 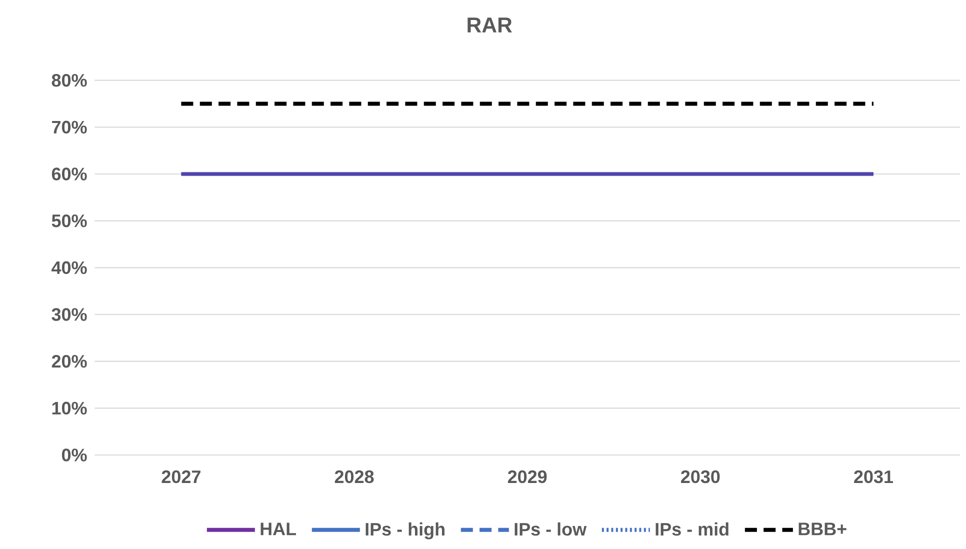 What do you see at coordinates (69, 127) in the screenshot?
I see `y-tick-label: 70%` at bounding box center [69, 127].